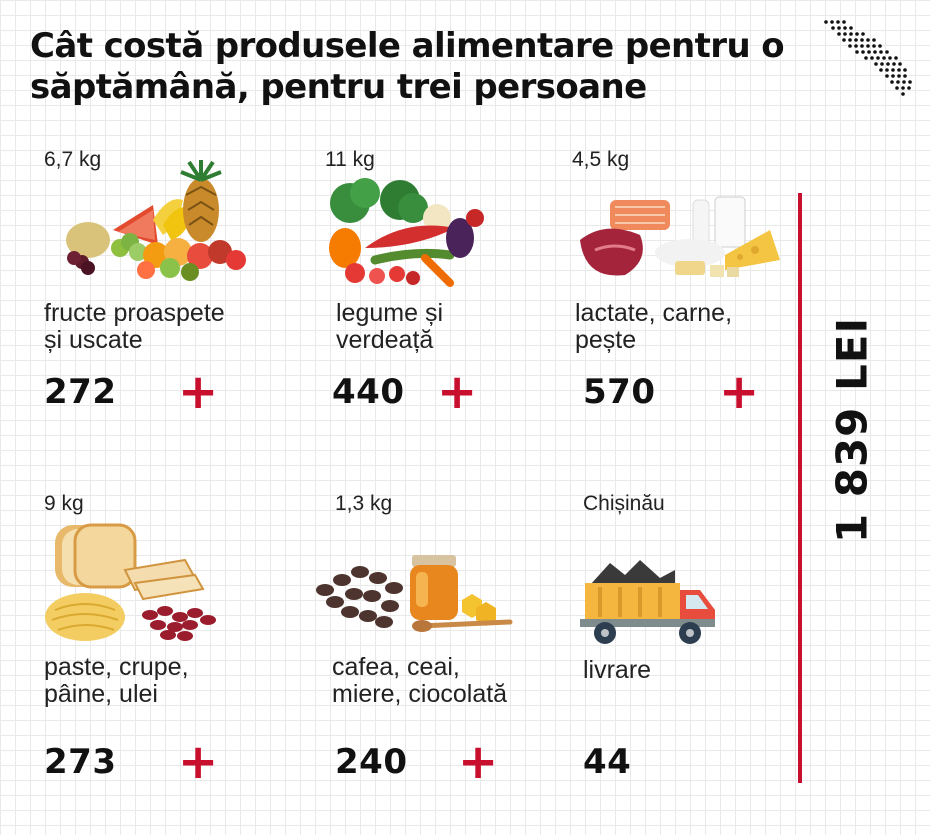  I want to click on price-vegetables: 440, so click(368, 392).